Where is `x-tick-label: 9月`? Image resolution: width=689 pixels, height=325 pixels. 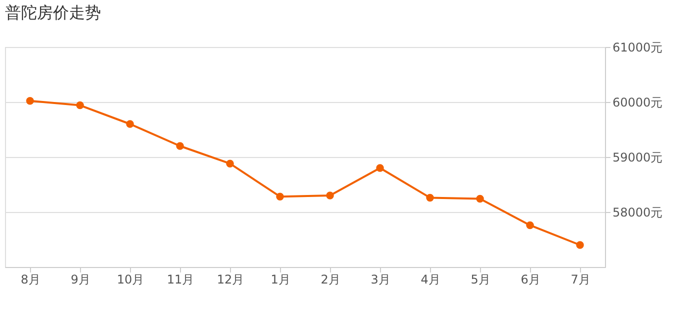 x-tick-label: 9月 is located at coordinates (80, 279).